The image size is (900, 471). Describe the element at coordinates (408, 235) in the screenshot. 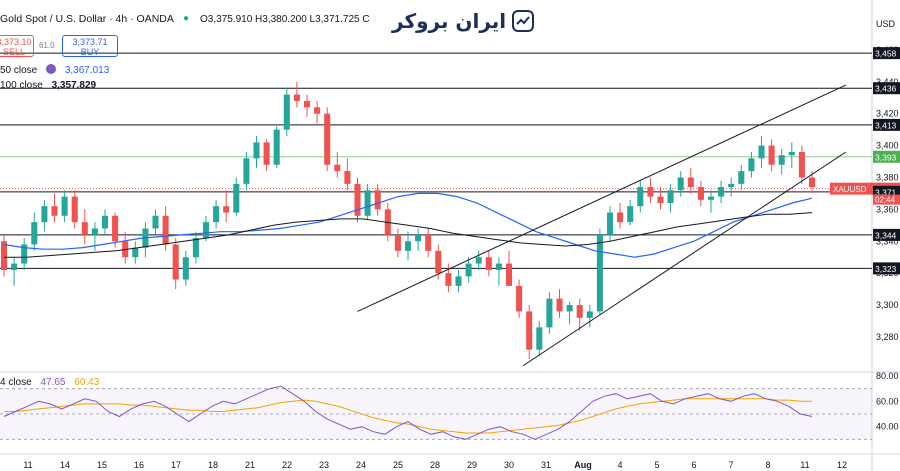

I see `ma100-line` at that location.